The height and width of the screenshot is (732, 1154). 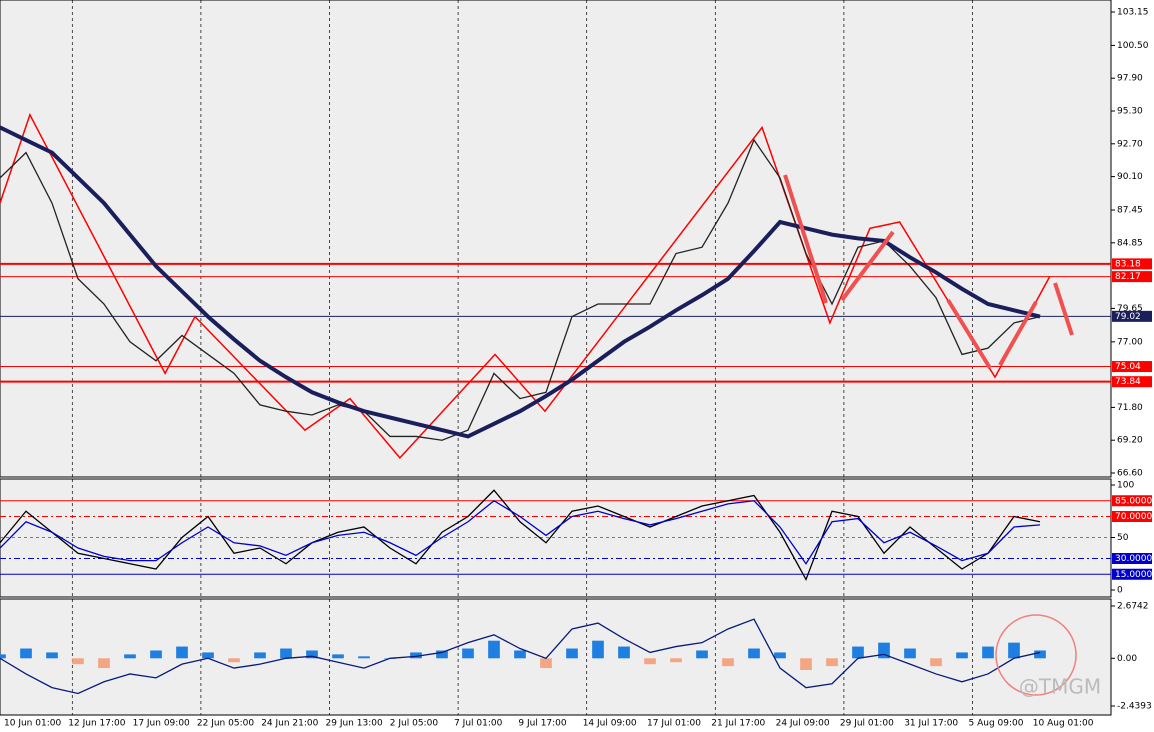 I want to click on y-tick-label: 100, so click(x=1125, y=486).